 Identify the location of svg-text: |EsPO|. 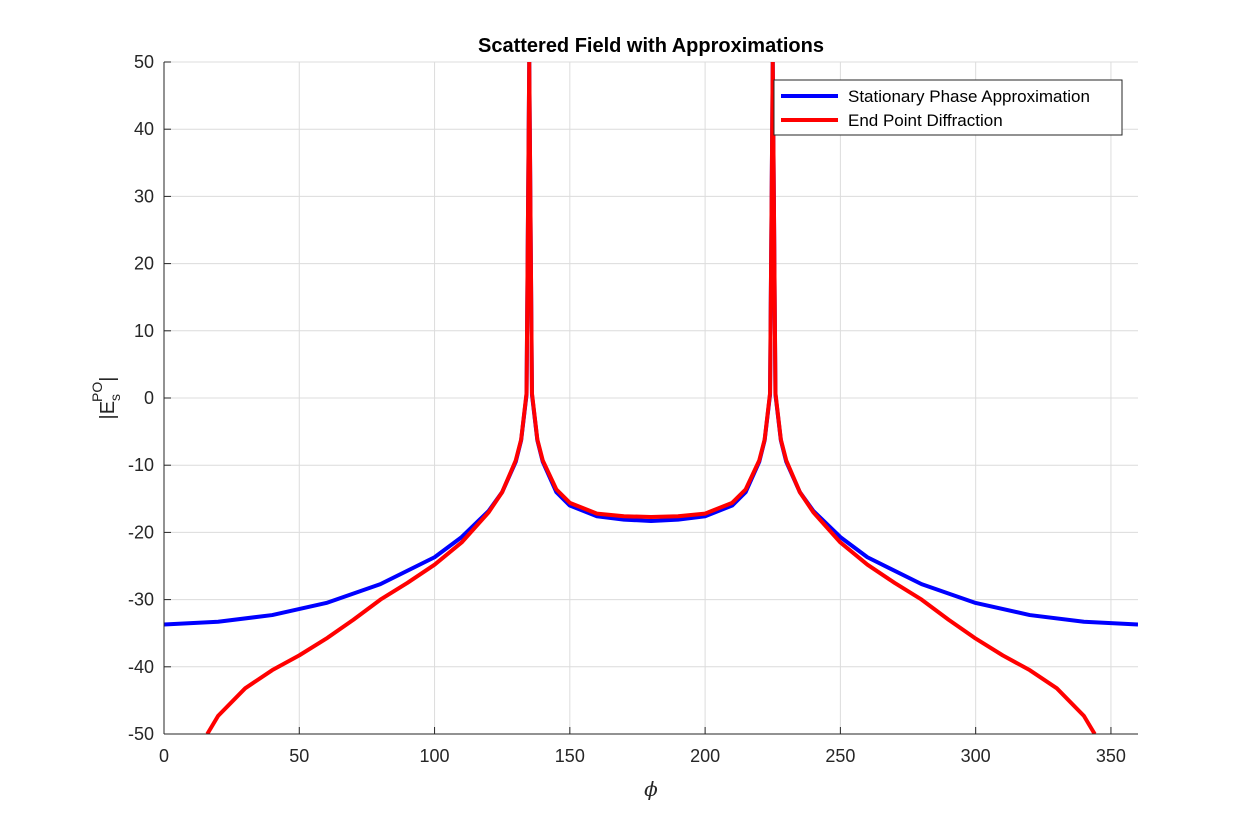
(106, 398).